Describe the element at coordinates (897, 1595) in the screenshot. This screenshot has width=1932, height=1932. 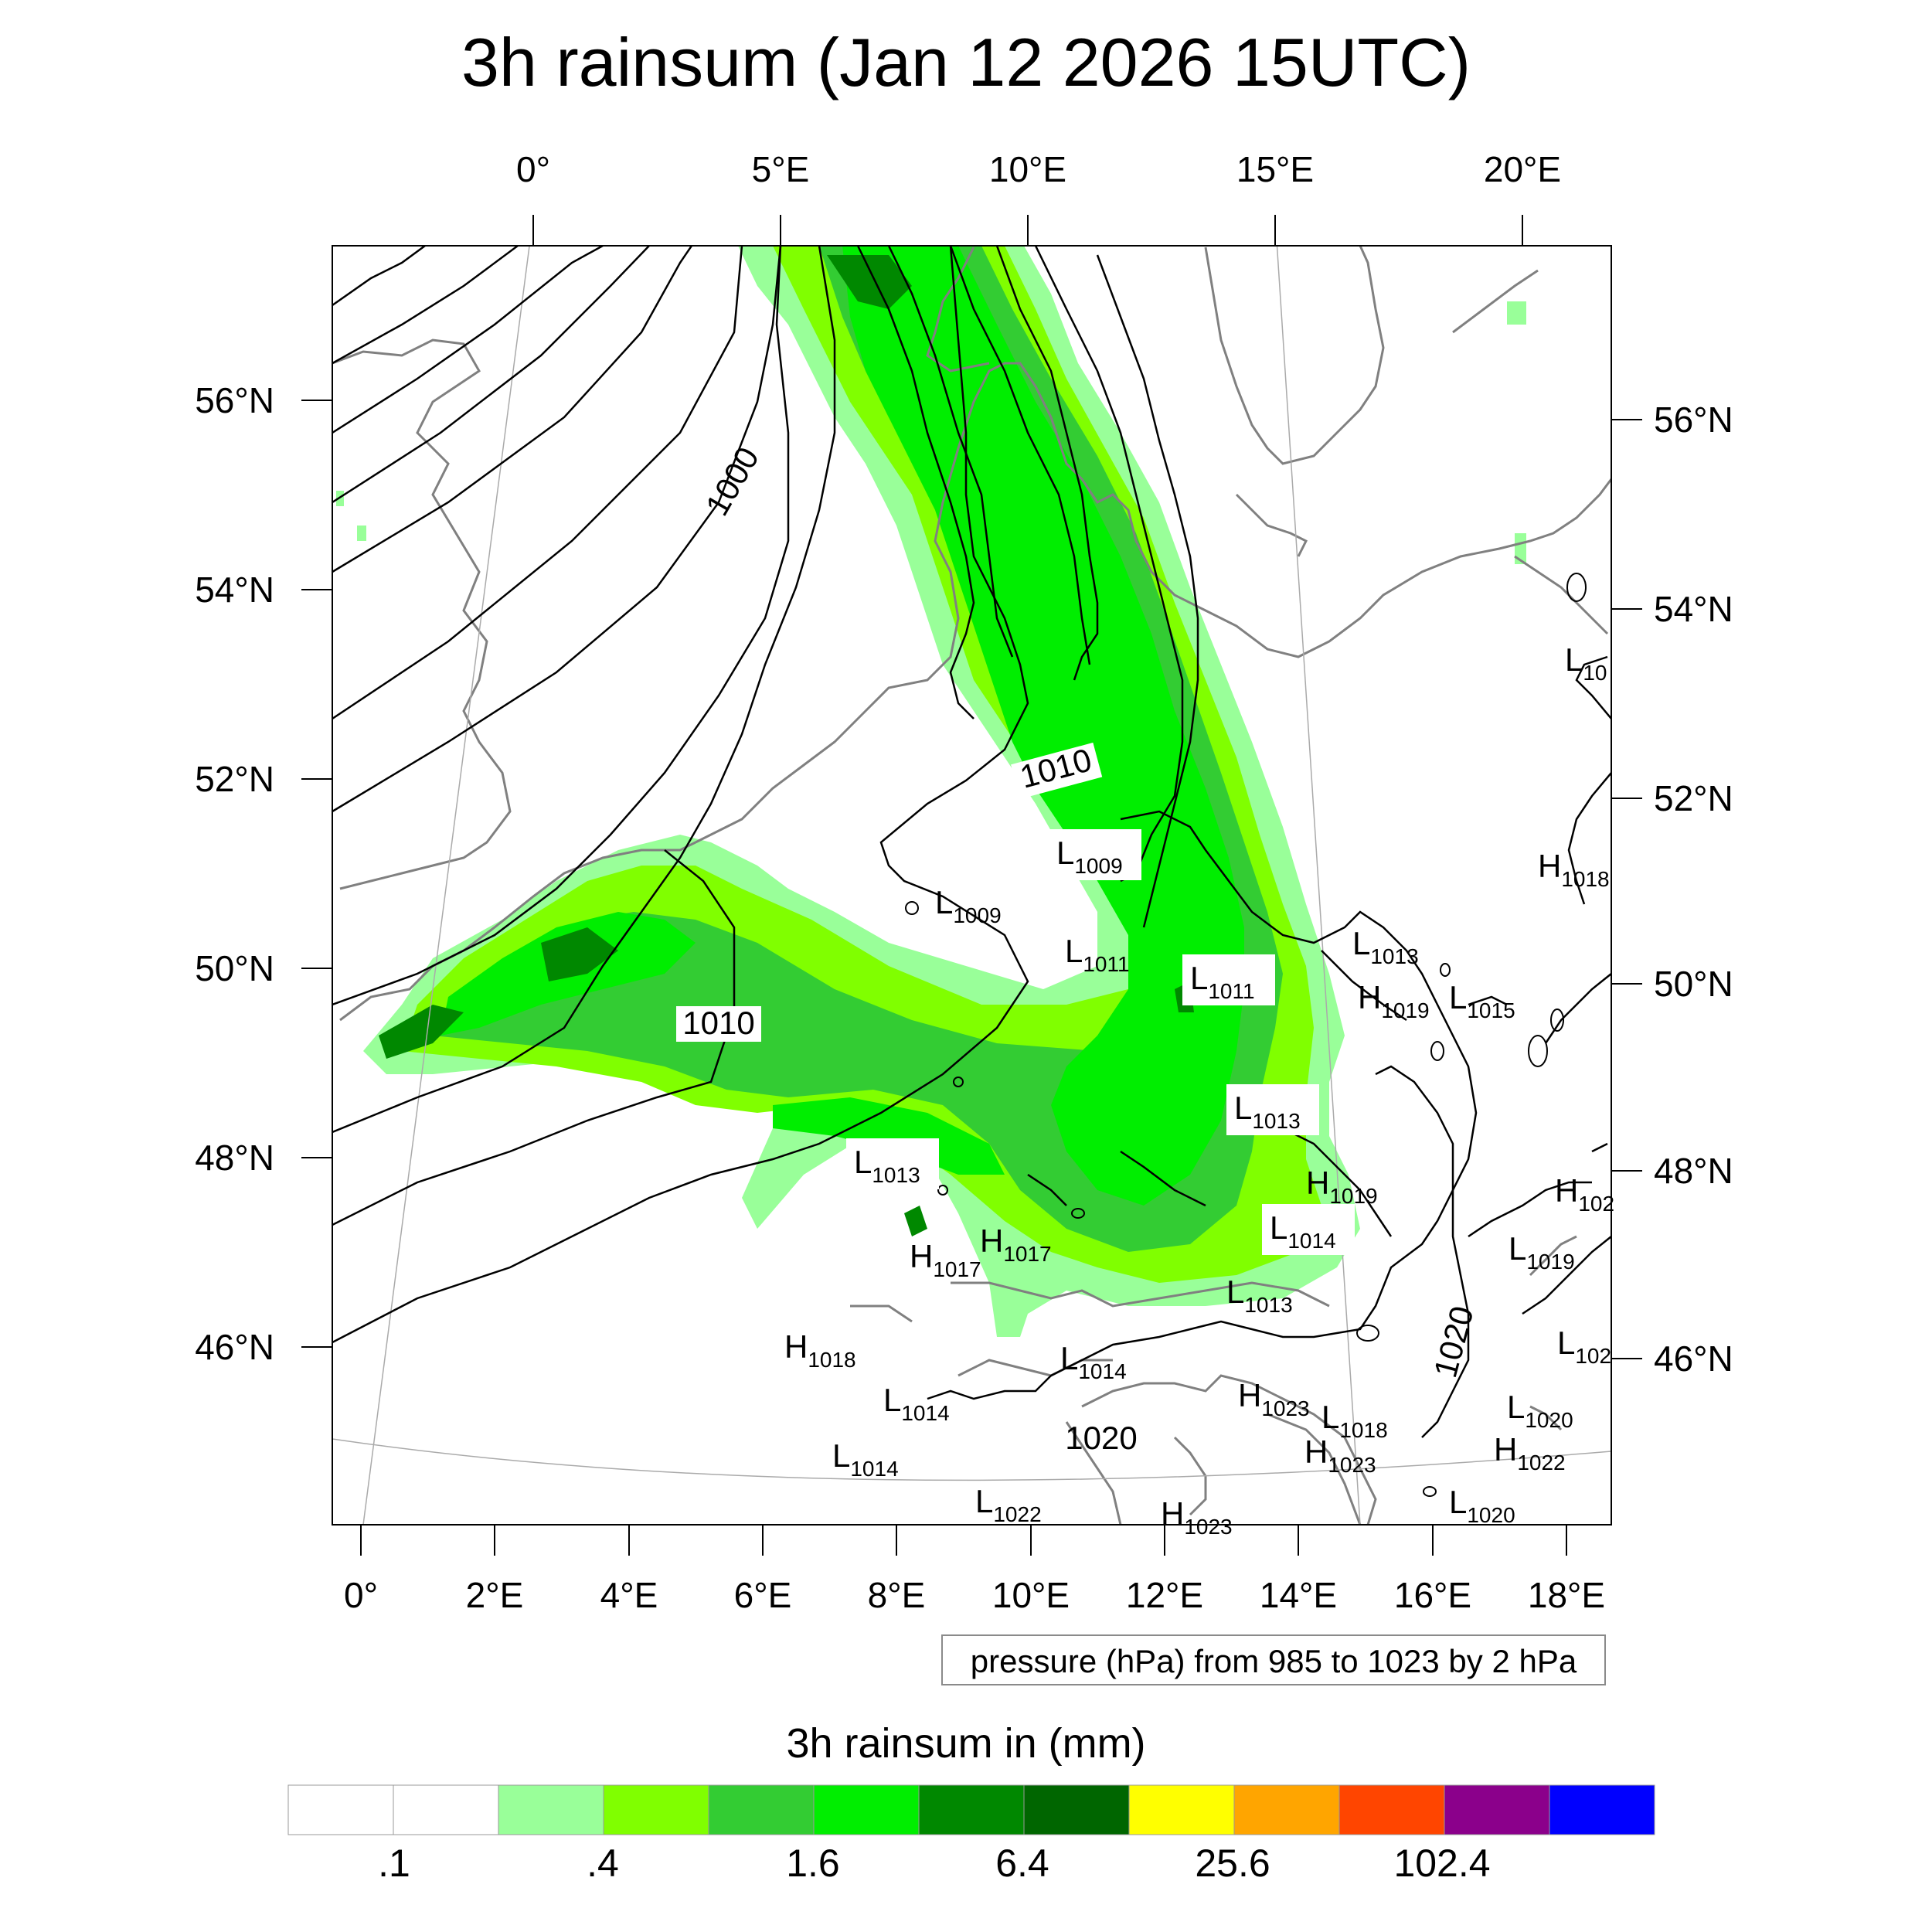
I see `bottom-lon-label: 8°E` at that location.